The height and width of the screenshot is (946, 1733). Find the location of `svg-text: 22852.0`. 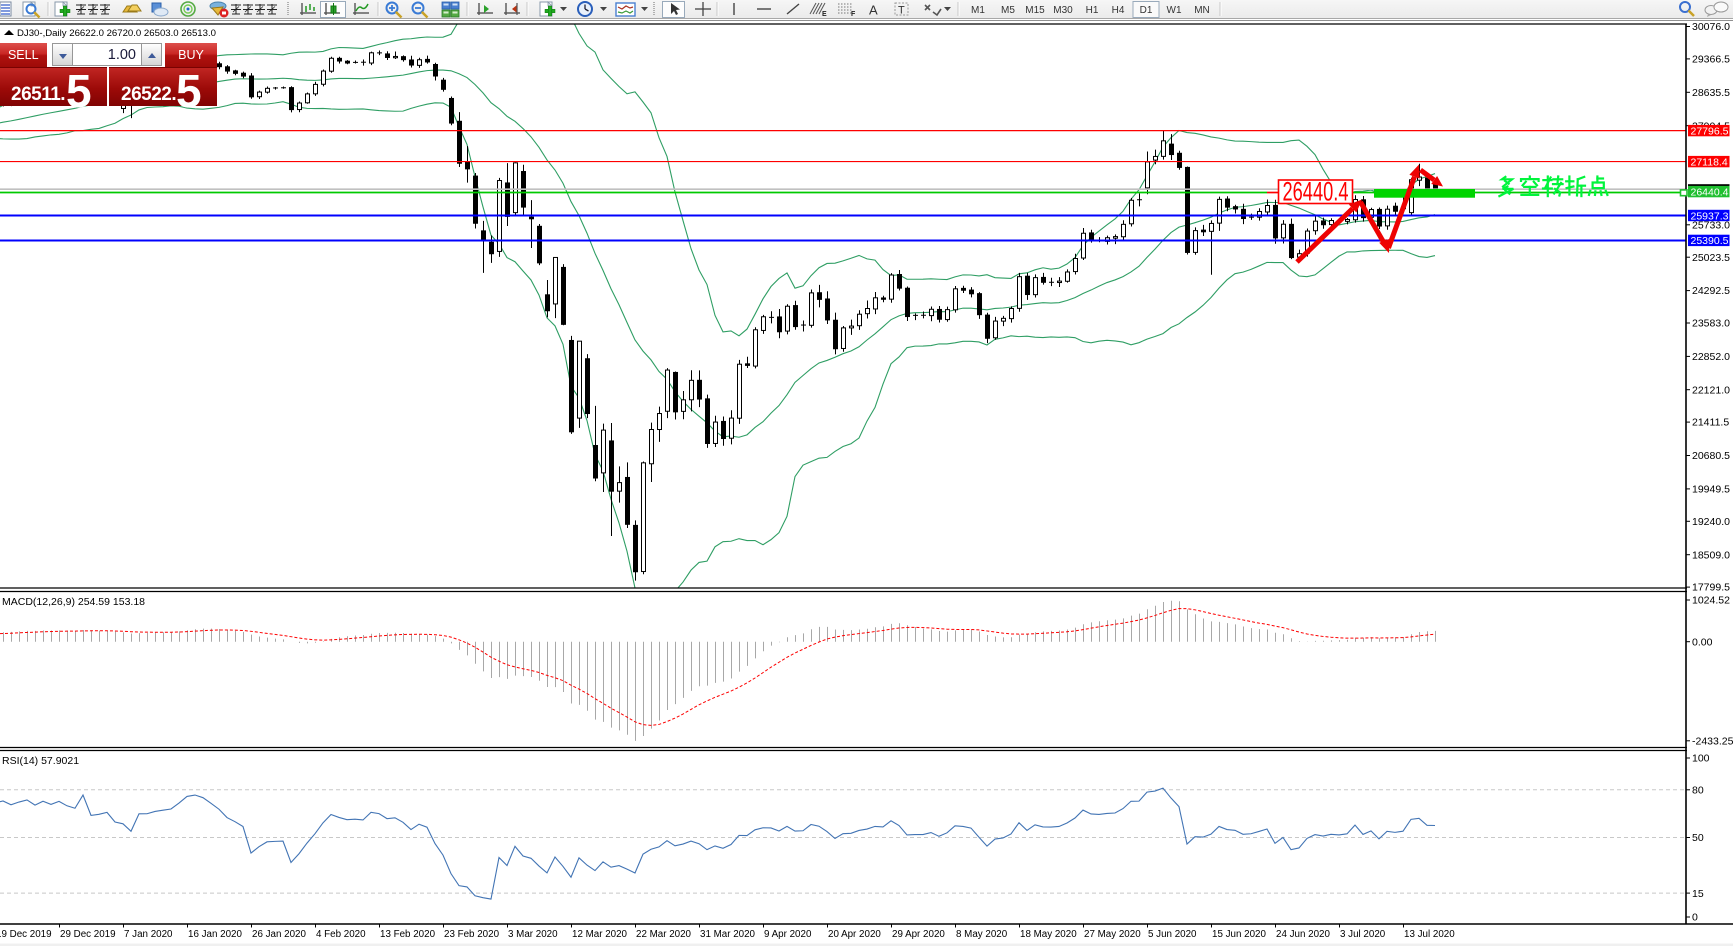

svg-text: 22852.0 is located at coordinates (1711, 357).